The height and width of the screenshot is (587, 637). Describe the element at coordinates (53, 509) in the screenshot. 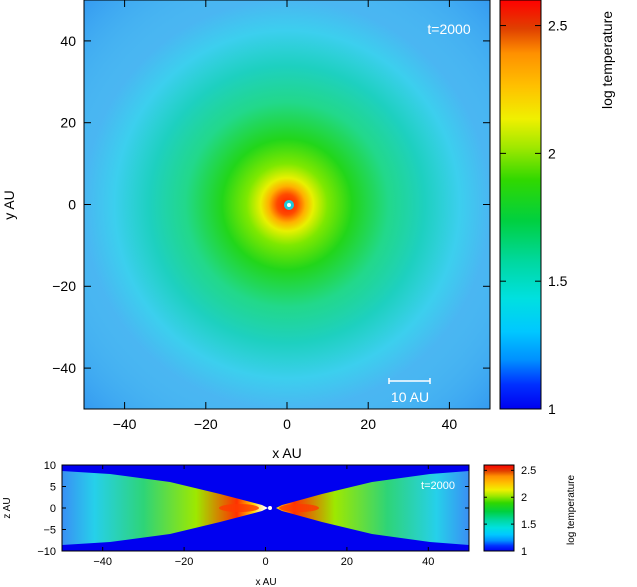

I see `edge-on-y-tick-label: 0` at that location.